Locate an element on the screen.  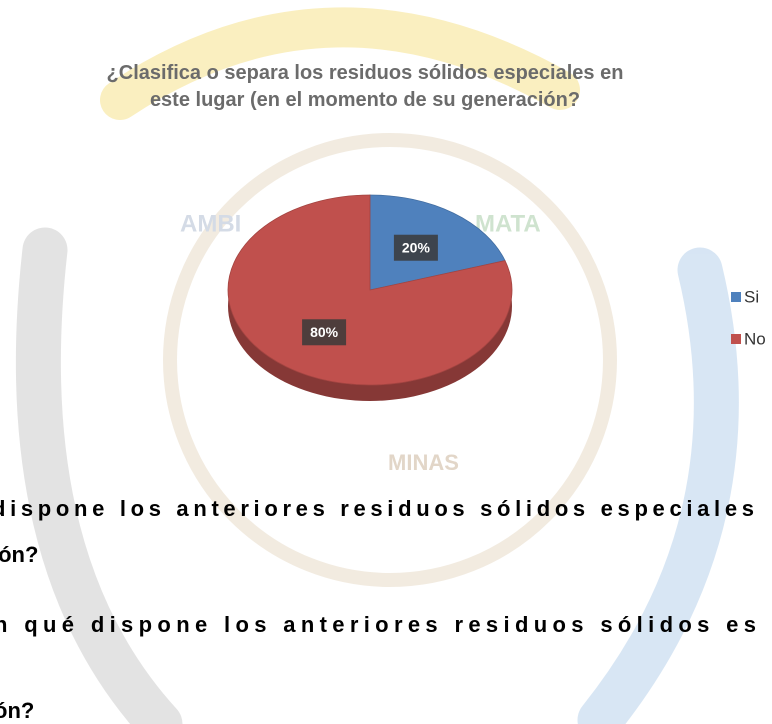
data-label: 20% is located at coordinates (416, 247).